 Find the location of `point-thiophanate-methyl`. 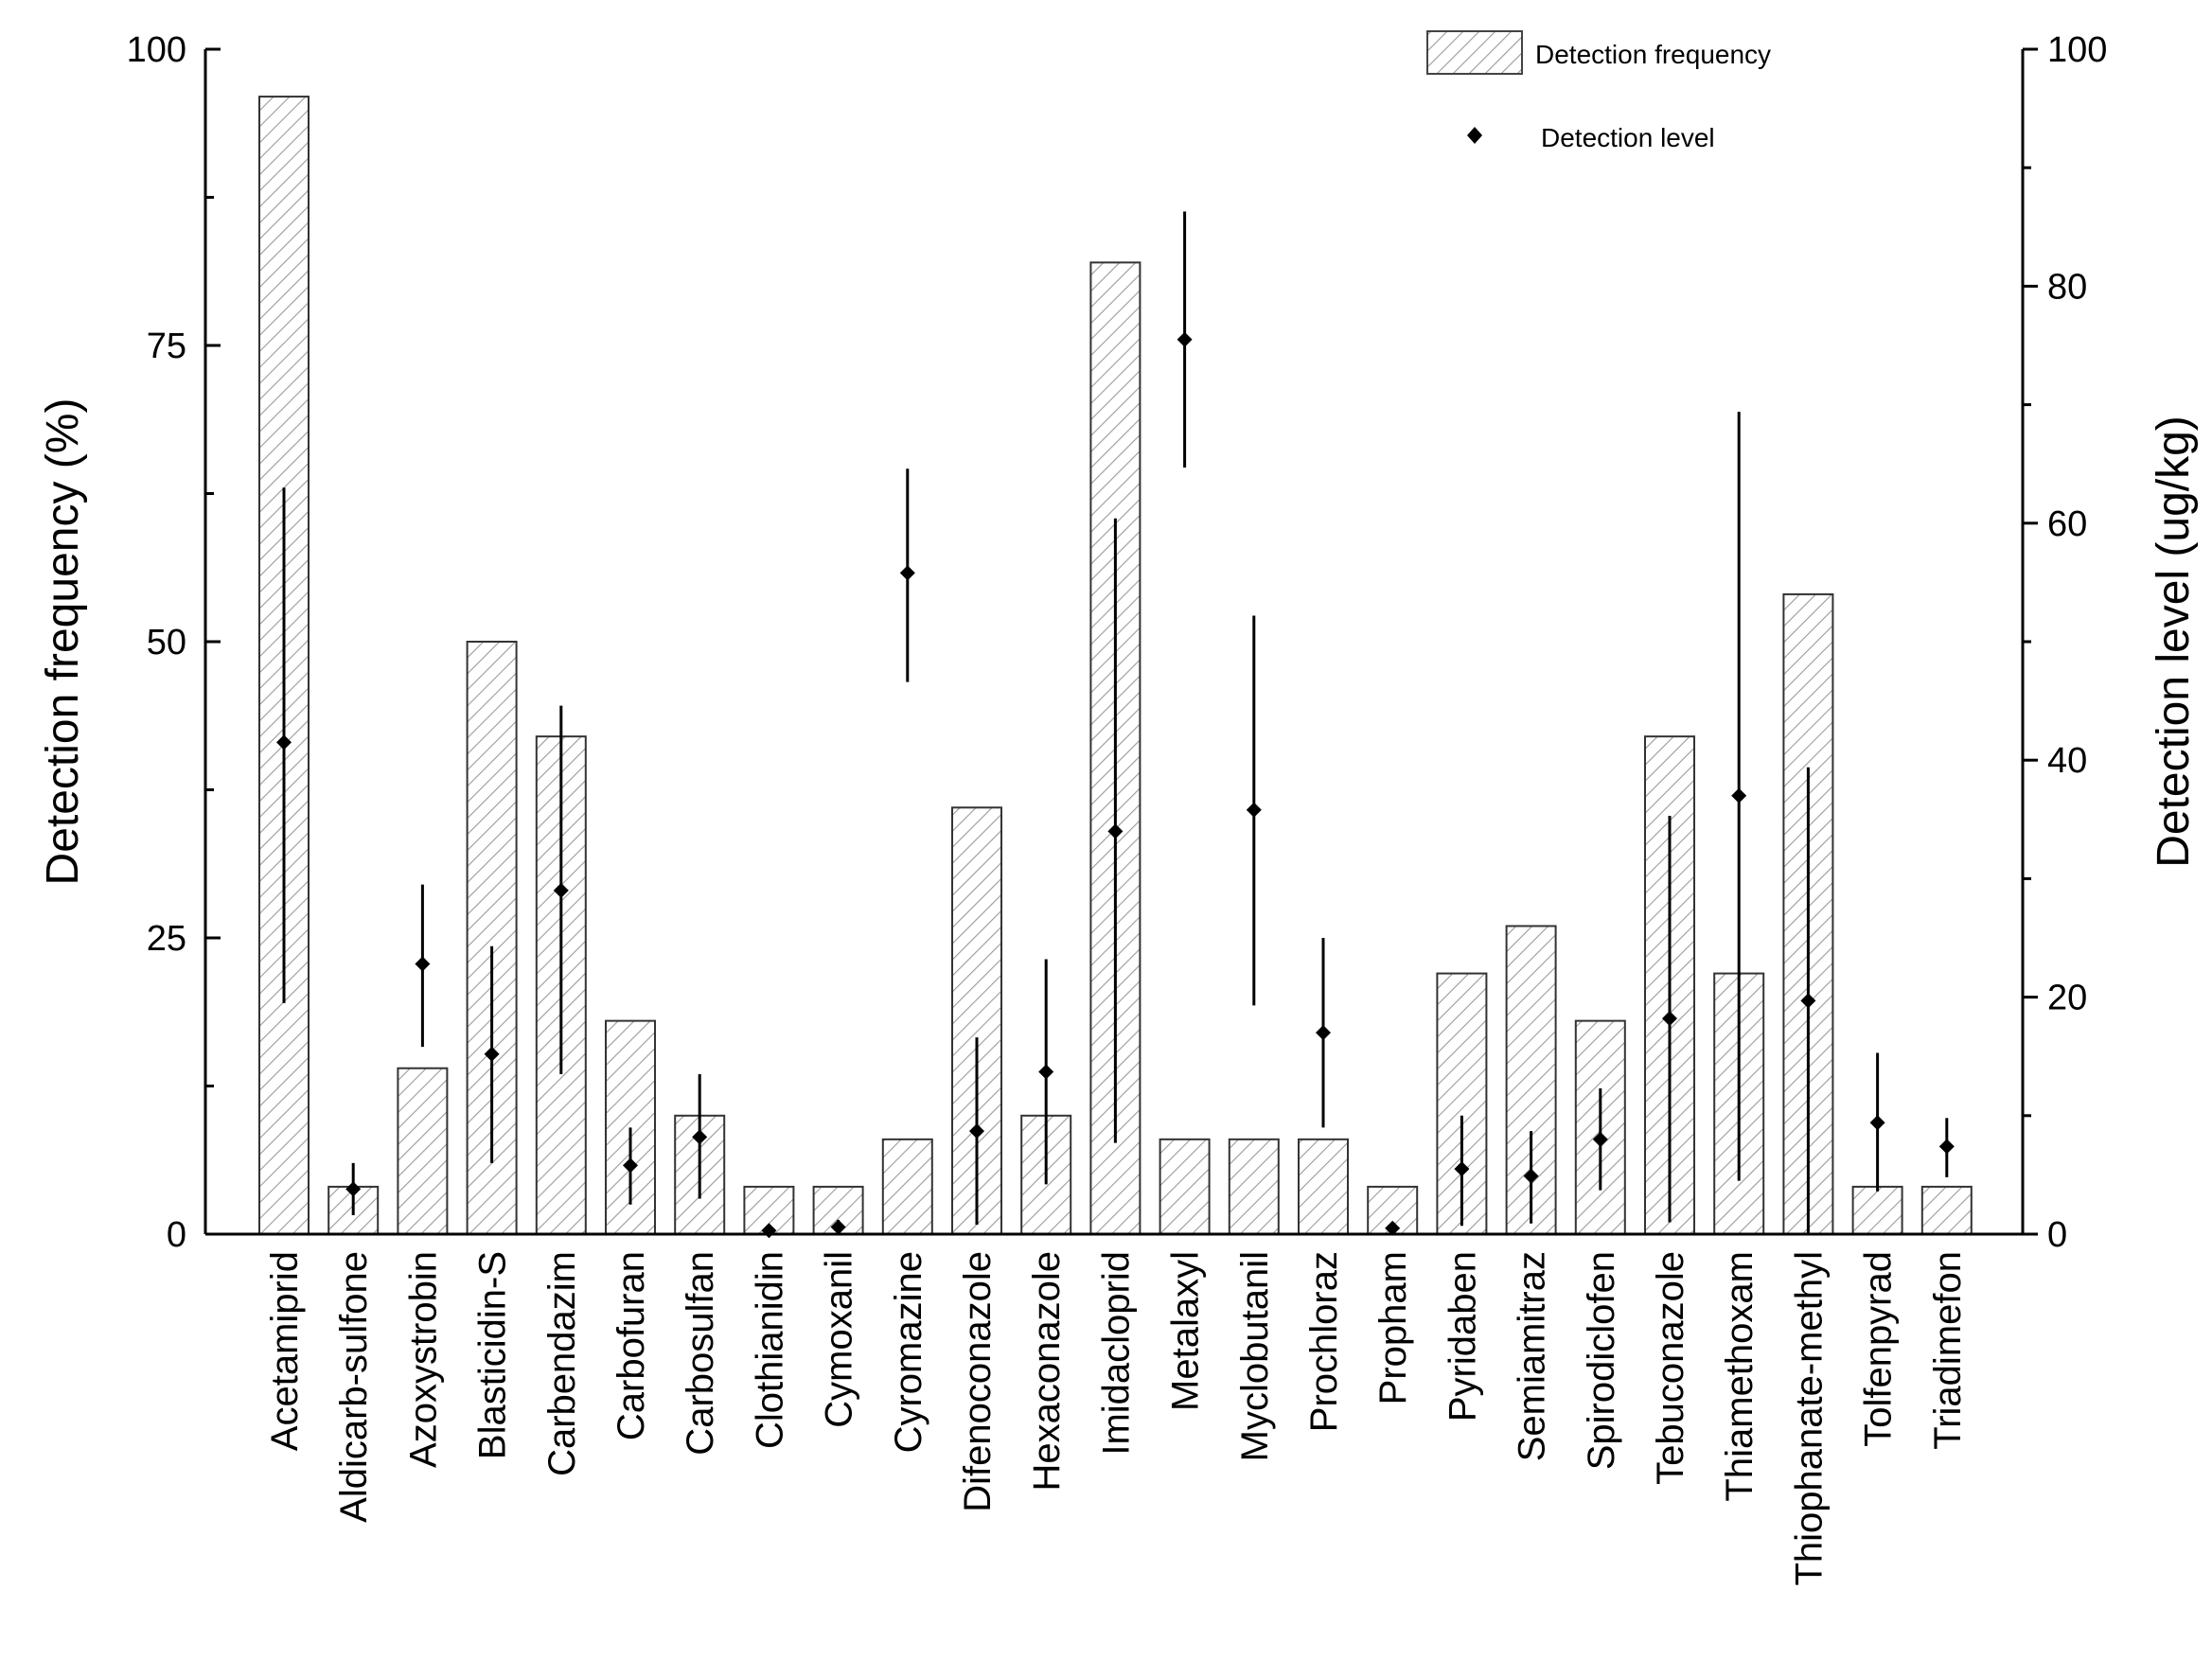

point-thiophanate-methyl is located at coordinates (1808, 1001).